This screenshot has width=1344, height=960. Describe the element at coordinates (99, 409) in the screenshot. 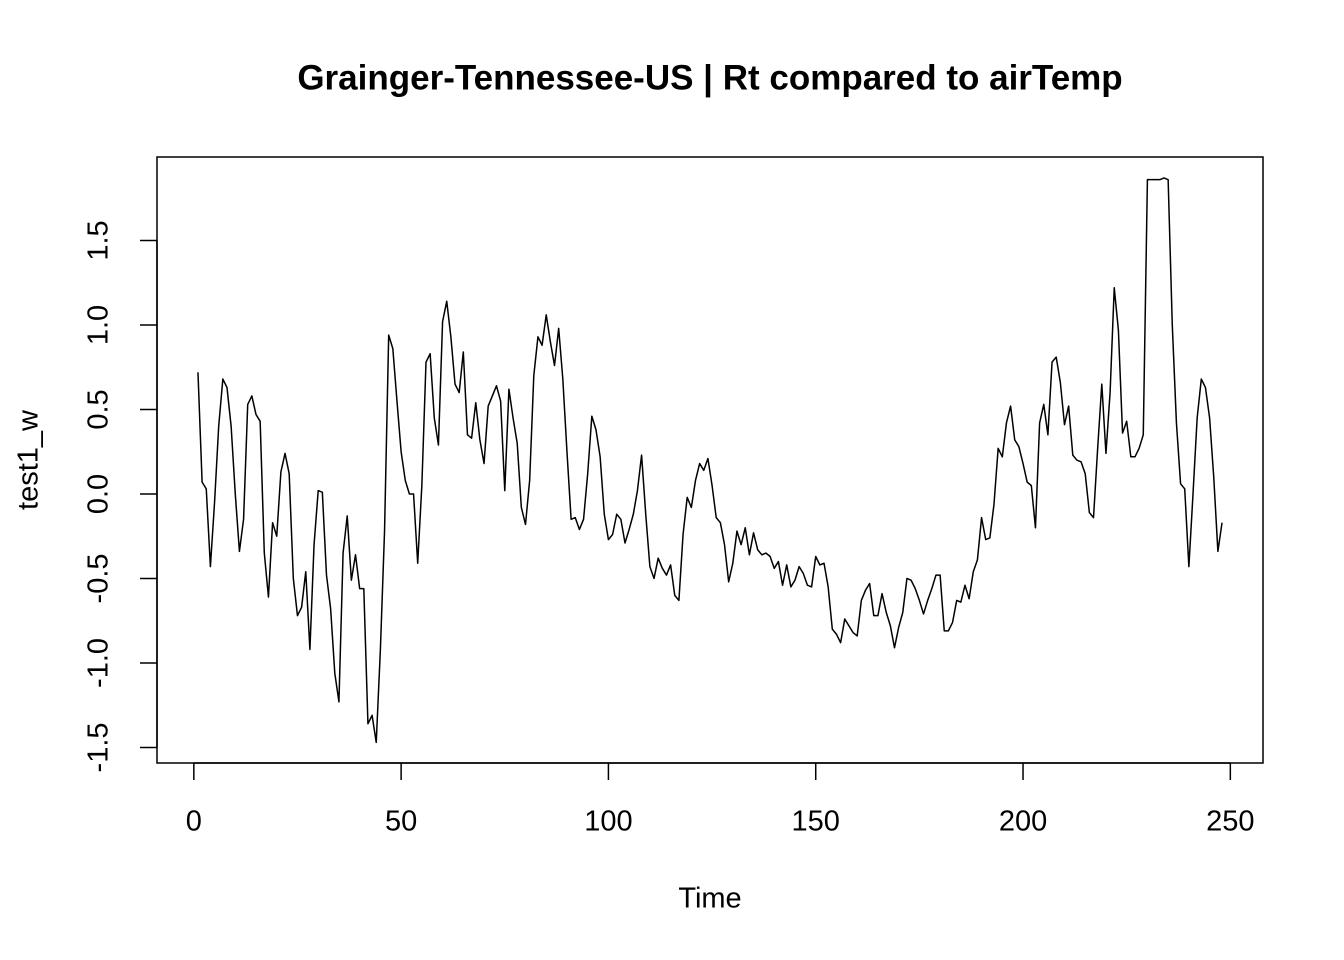

I see `y-tick-label: 0.5` at that location.